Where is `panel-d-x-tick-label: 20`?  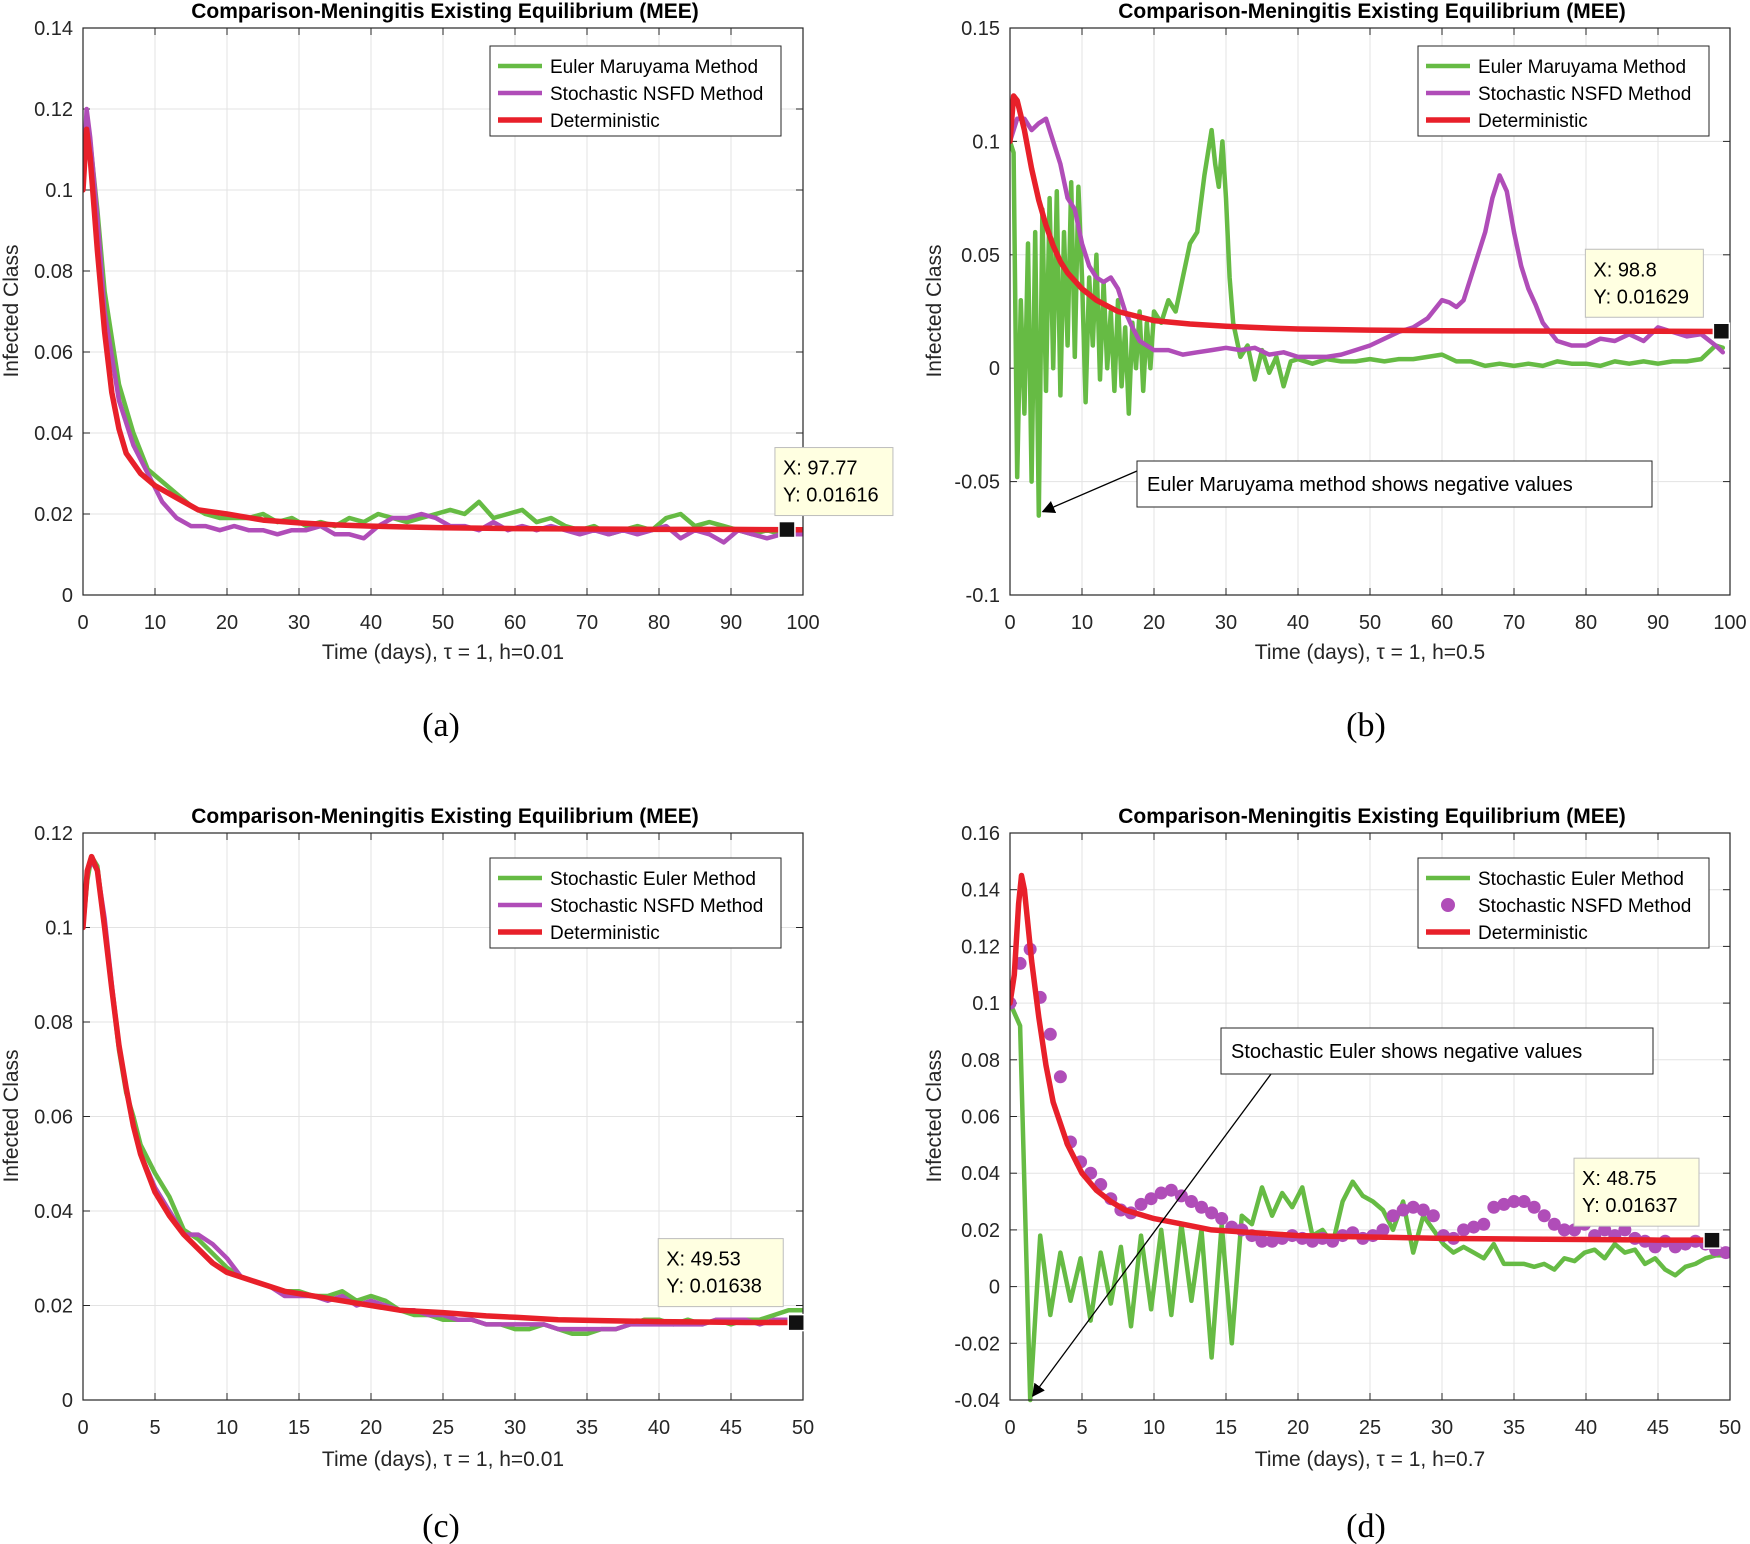 panel-d-x-tick-label: 20 is located at coordinates (1298, 1428).